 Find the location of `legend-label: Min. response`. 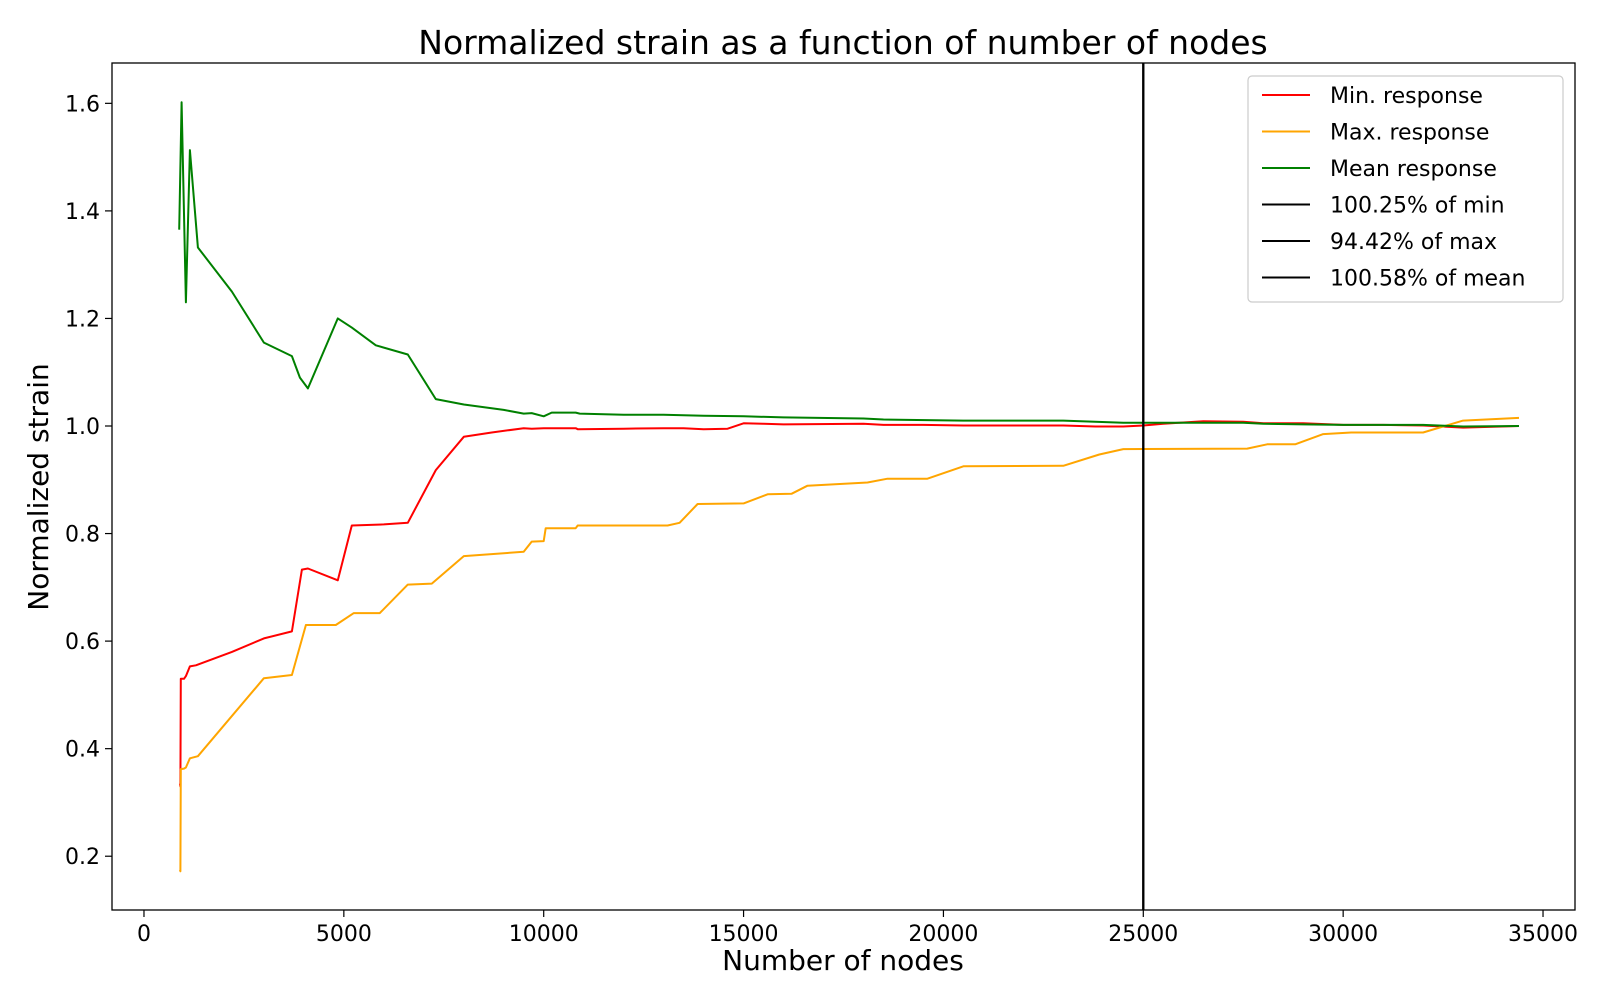

legend-label: Min. response is located at coordinates (1406, 96).